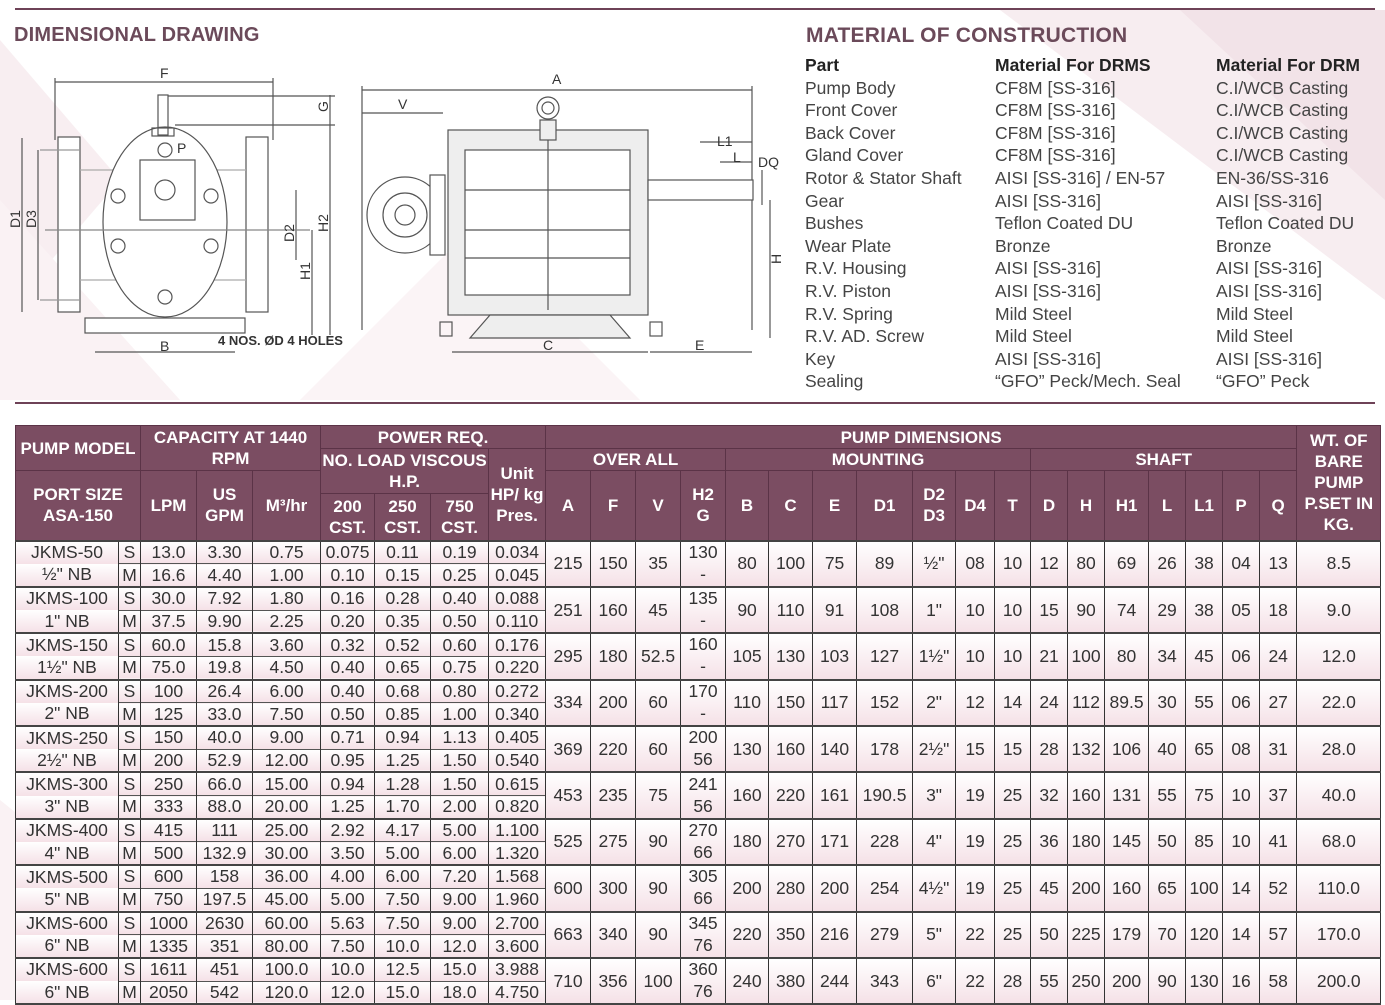  What do you see at coordinates (747, 841) in the screenshot?
I see `mounting-B: 180` at bounding box center [747, 841].